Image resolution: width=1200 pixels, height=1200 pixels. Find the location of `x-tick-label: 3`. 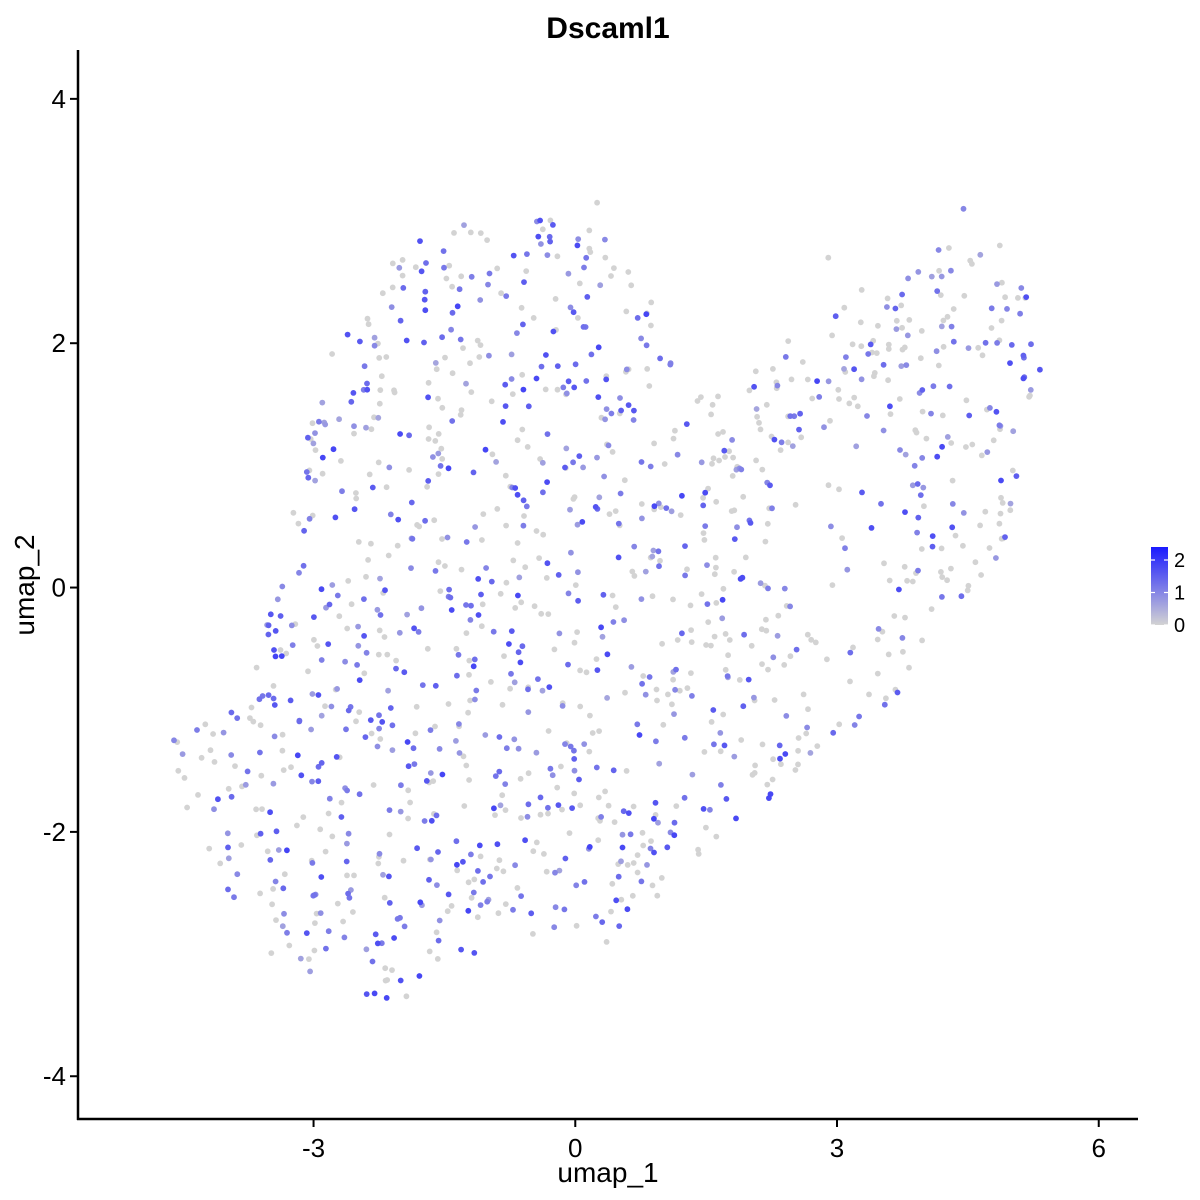

x-tick-label: 3 is located at coordinates (837, 1148).